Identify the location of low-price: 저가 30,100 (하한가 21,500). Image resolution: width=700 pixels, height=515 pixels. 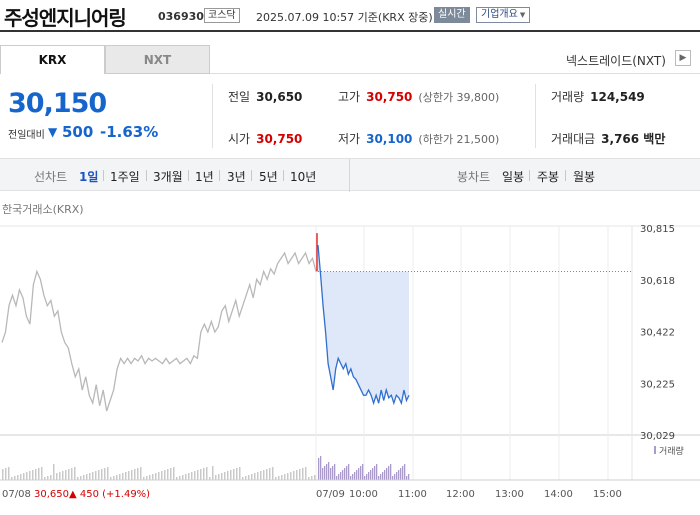
(418, 138).